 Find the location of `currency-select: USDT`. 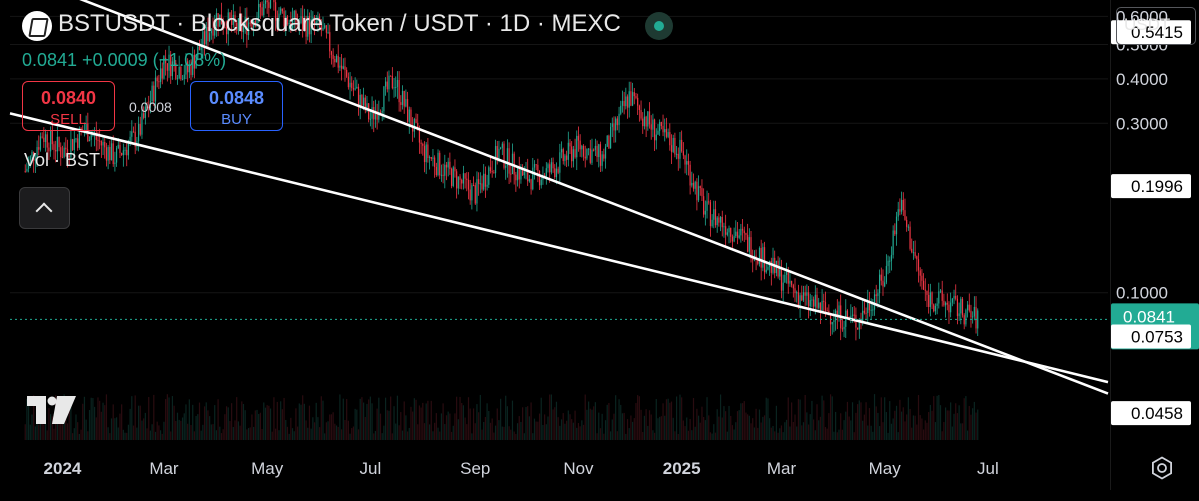

currency-select: USDT is located at coordinates (1156, 26).